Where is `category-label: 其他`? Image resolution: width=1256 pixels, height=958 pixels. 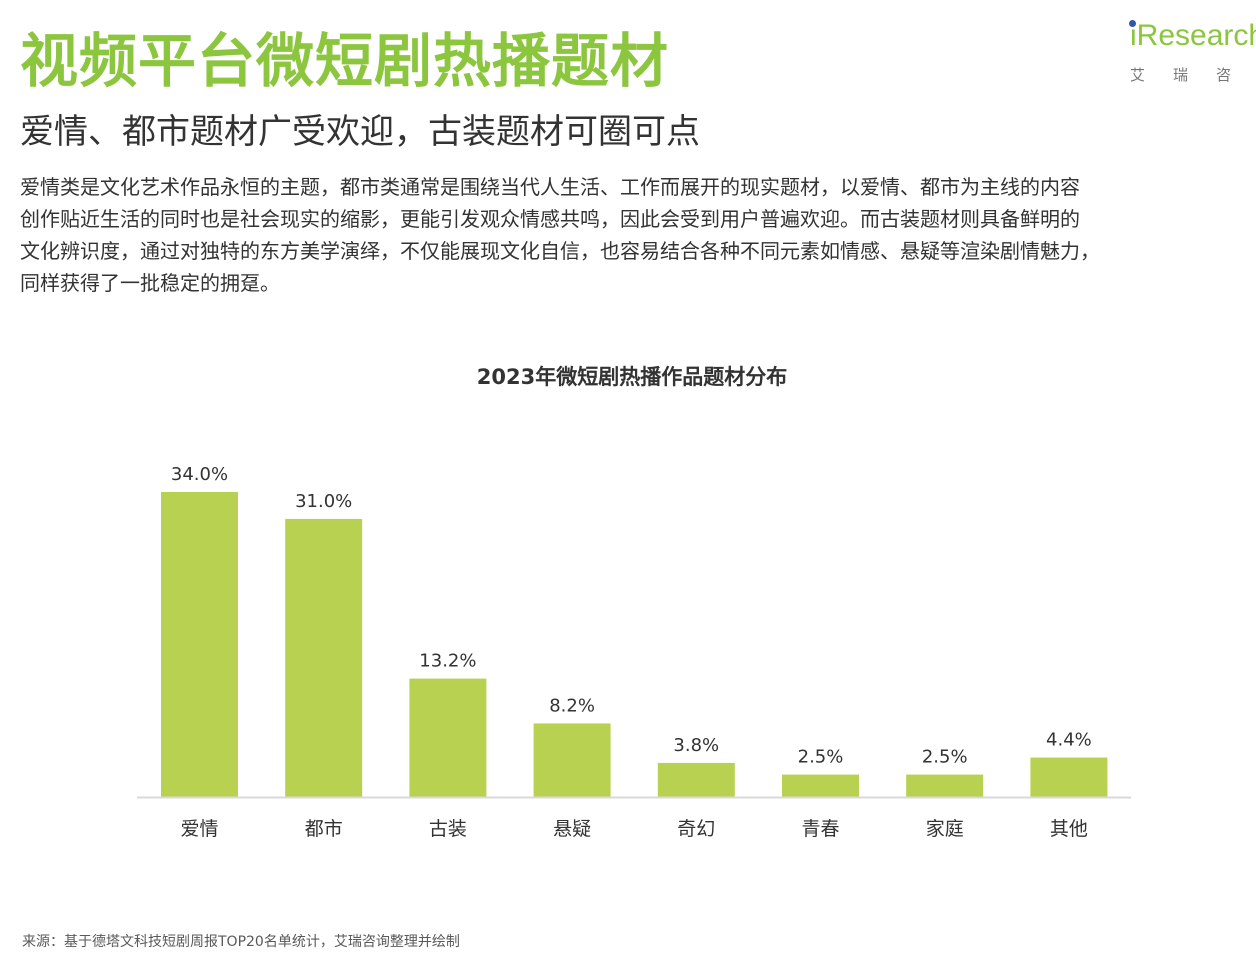 category-label: 其他 is located at coordinates (1069, 829).